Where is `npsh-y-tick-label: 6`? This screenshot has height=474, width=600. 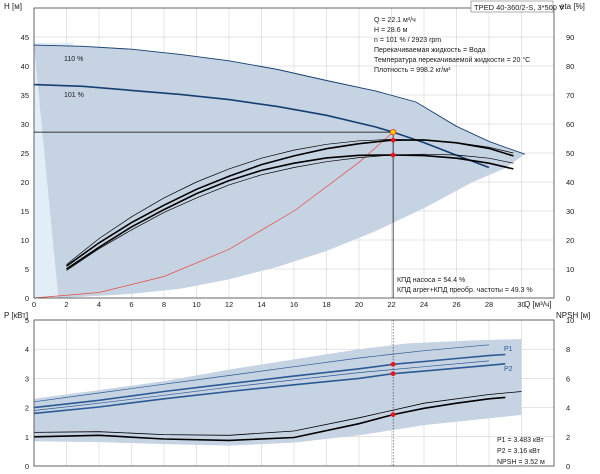 npsh-y-tick-label: 6 is located at coordinates (568, 378).